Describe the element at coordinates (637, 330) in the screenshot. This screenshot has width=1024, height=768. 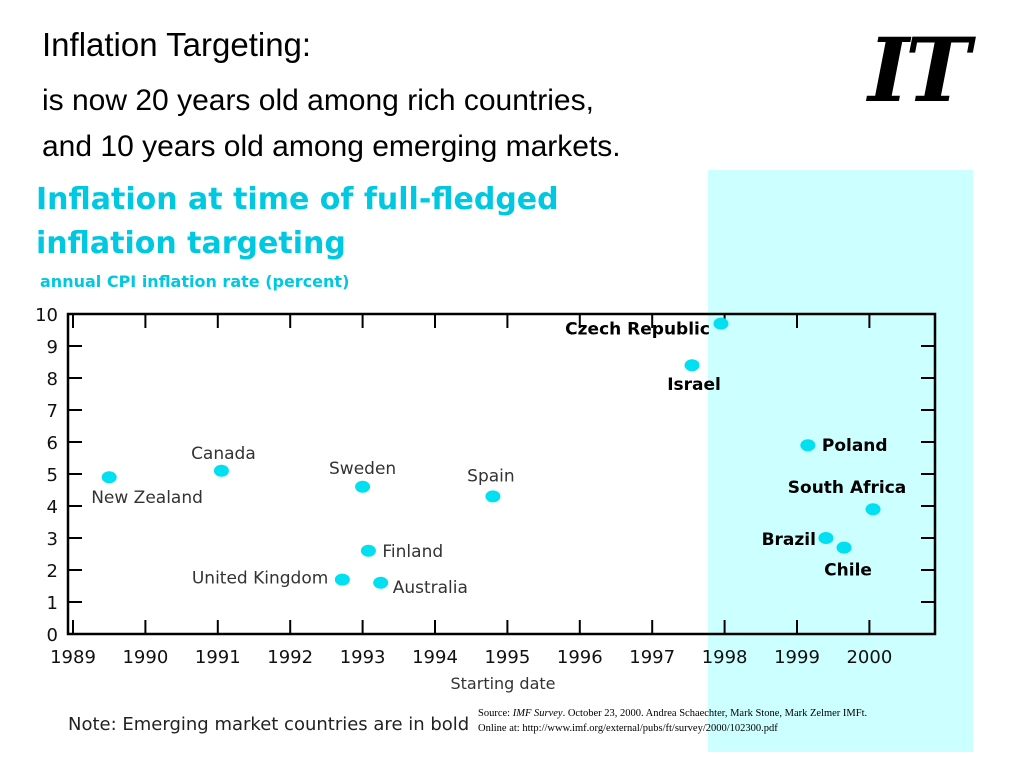
I see `label-czech-republic: Czech Republic` at that location.